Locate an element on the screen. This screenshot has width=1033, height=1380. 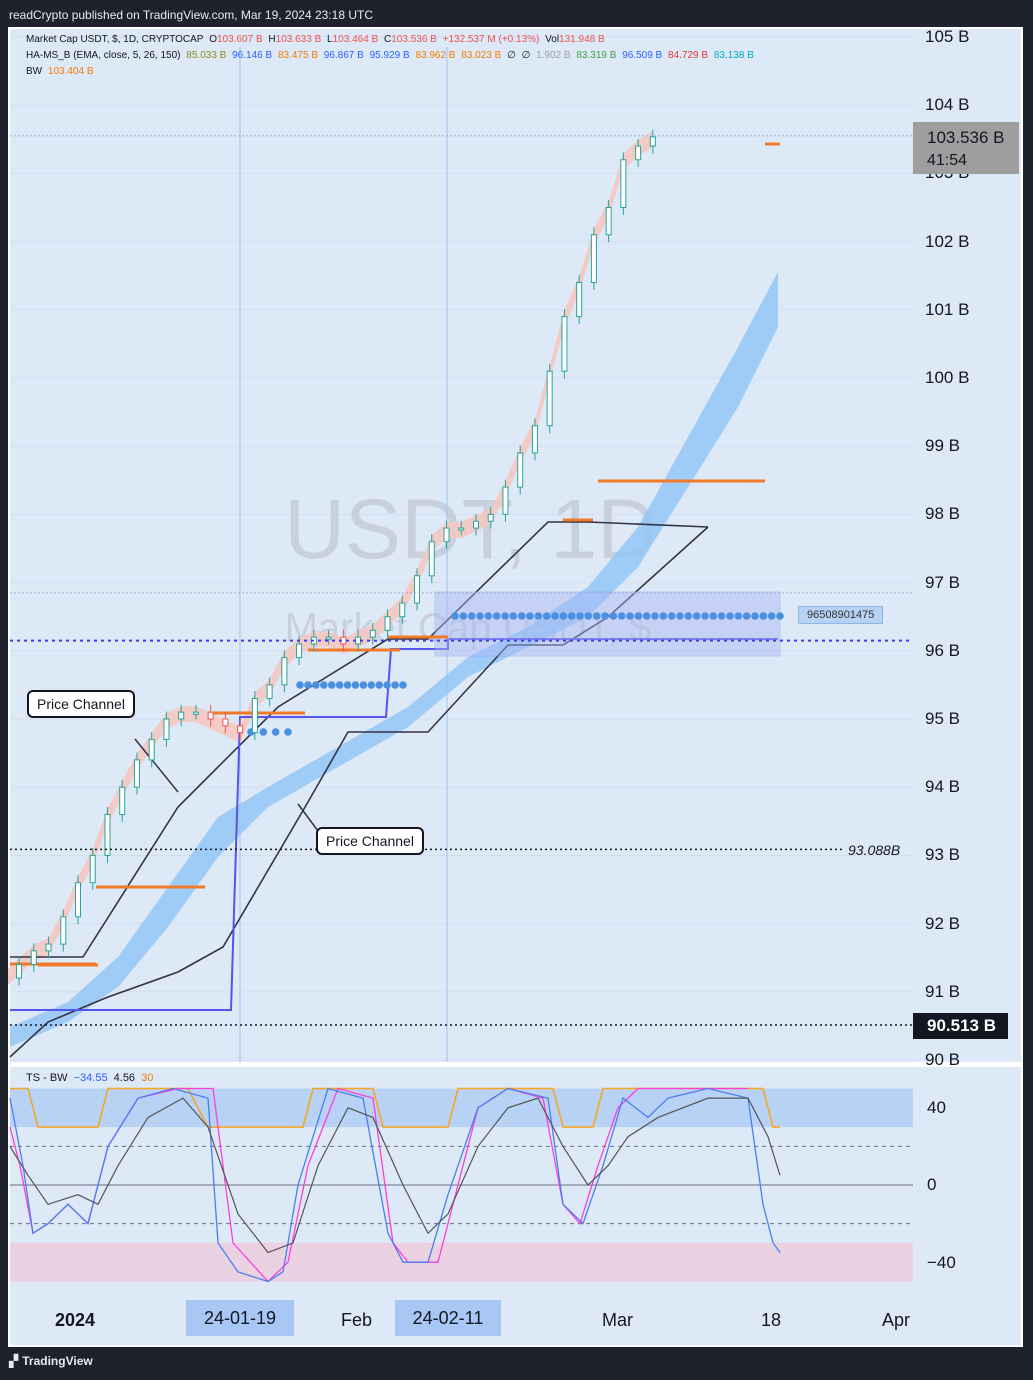
ts-upper-zone is located at coordinates (461, 1108).